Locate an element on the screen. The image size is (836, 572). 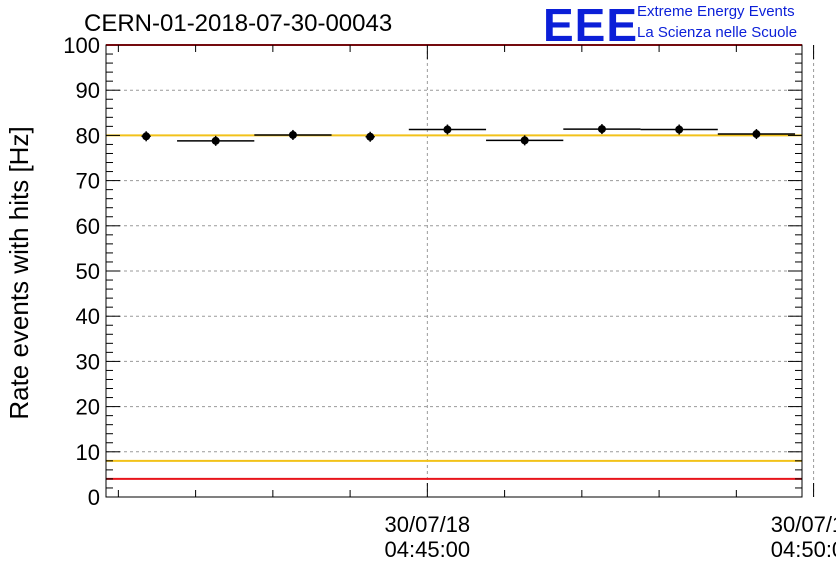
x-tick-label-time: 04:45:00 is located at coordinates (428, 549).